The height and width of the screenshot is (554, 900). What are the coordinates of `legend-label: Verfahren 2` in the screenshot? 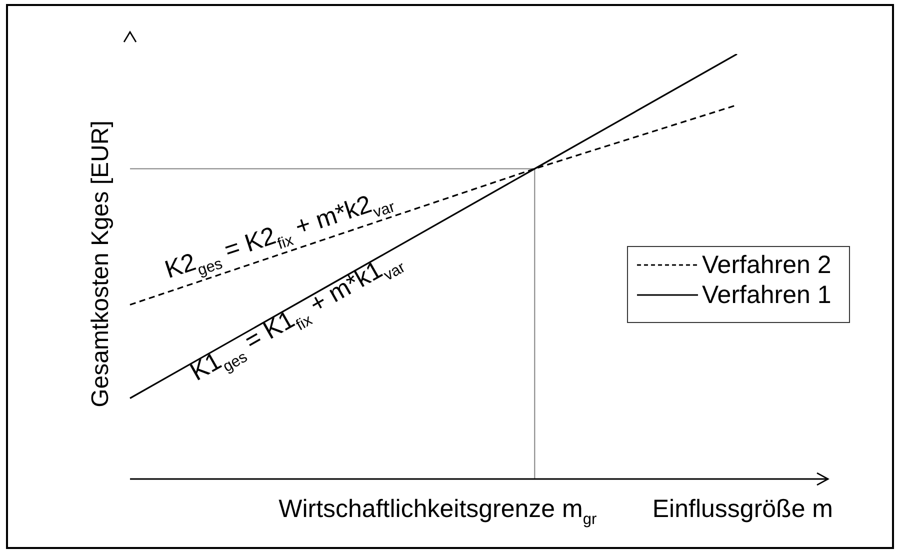 It's located at (767, 265).